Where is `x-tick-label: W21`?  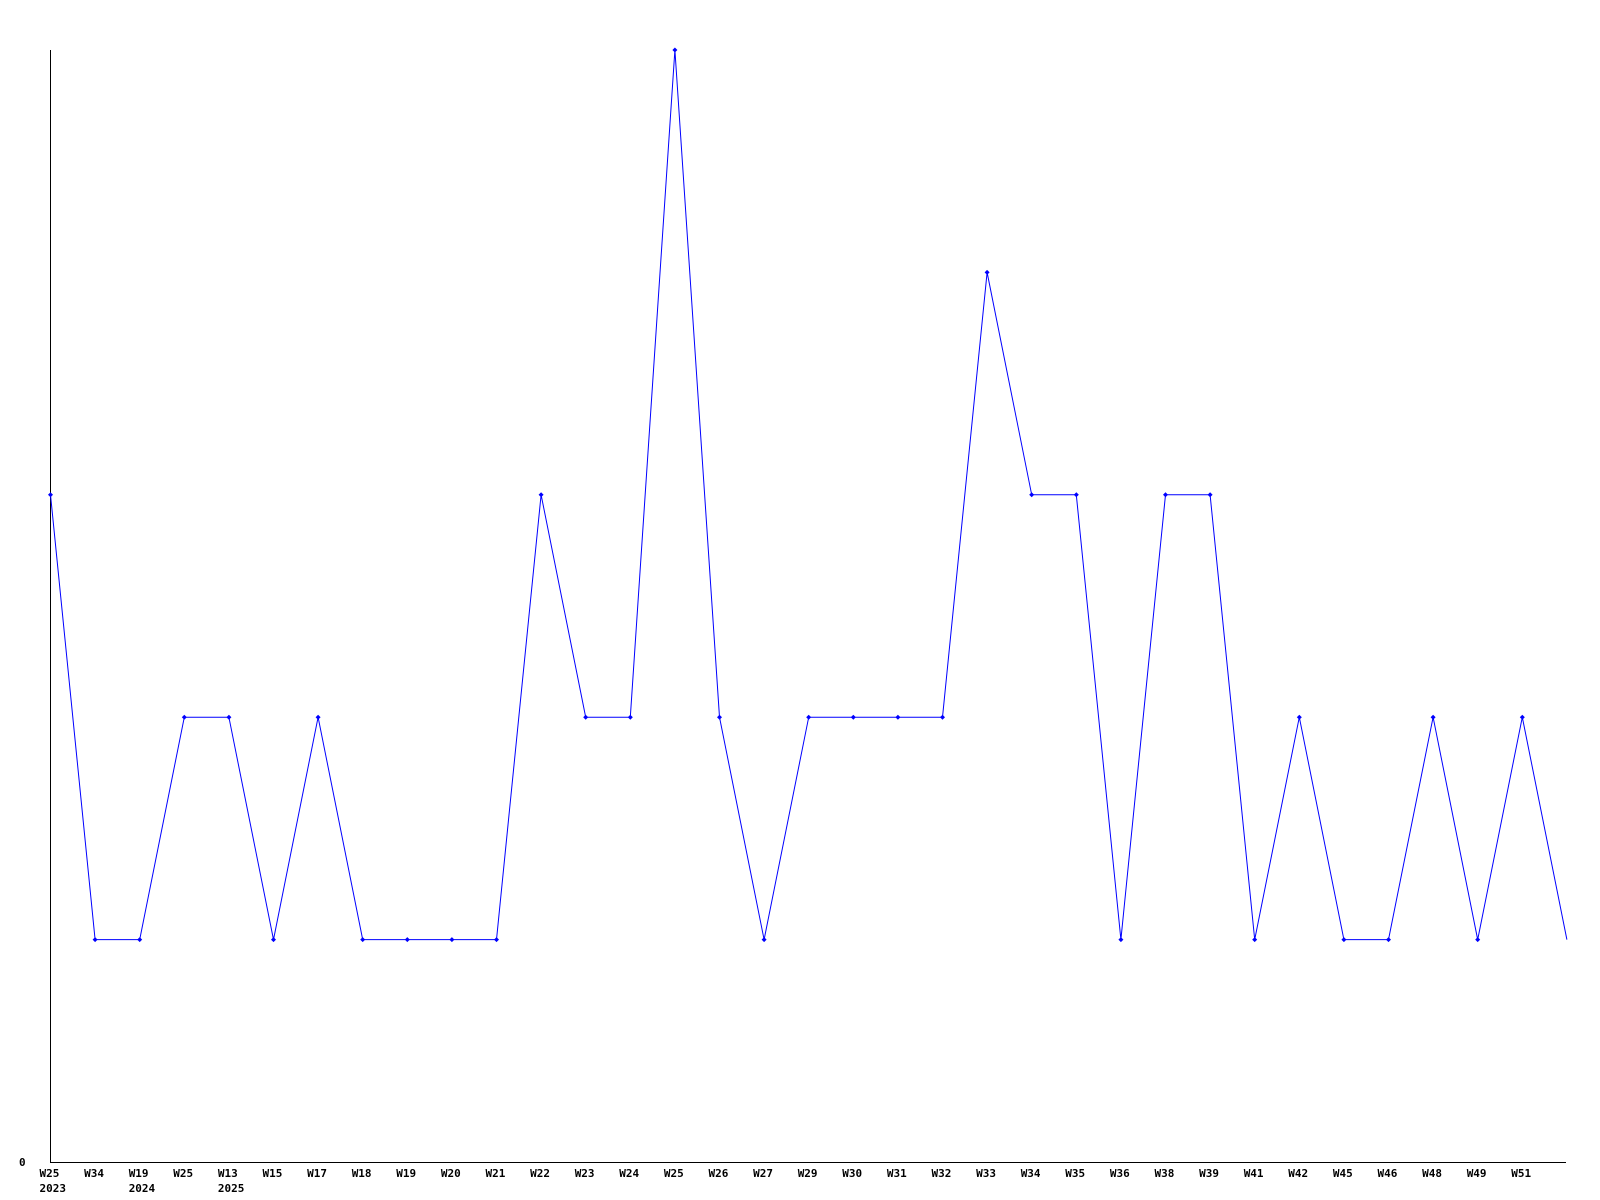 x-tick-label: W21 is located at coordinates (496, 1173).